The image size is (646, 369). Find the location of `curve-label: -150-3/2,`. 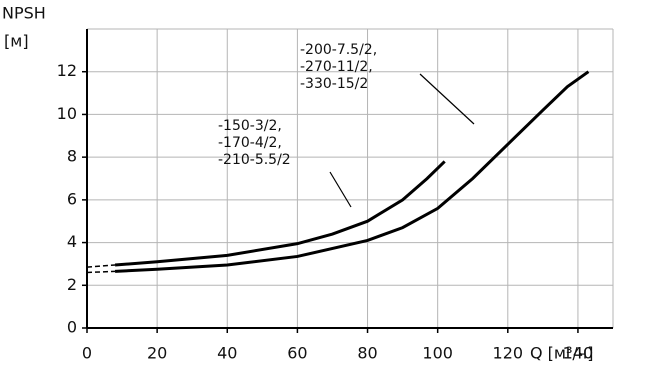

curve-label: -150-3/2, is located at coordinates (250, 126).